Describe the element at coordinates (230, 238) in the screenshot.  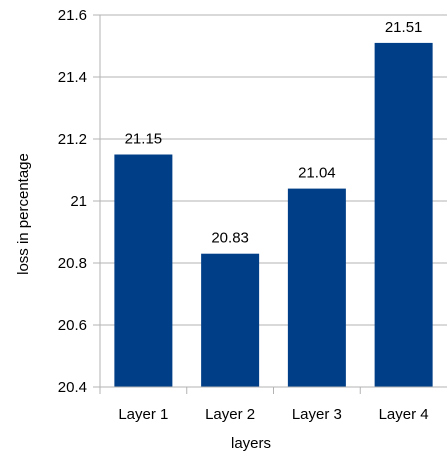
I see `data-label: 20.83` at that location.